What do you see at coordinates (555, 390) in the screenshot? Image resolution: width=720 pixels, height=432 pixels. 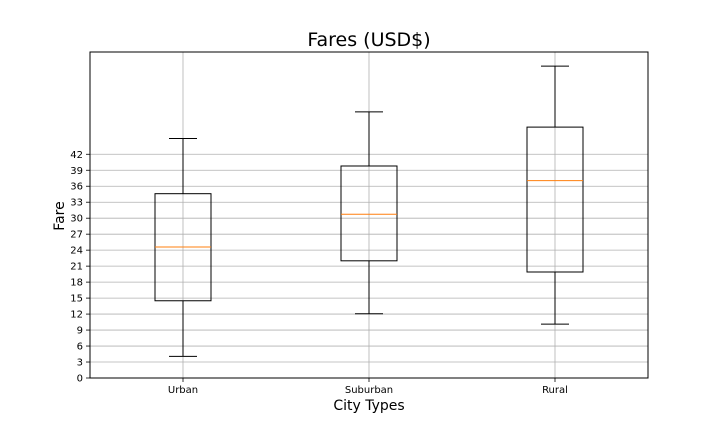 I see `x-tick-label: Rural` at bounding box center [555, 390].